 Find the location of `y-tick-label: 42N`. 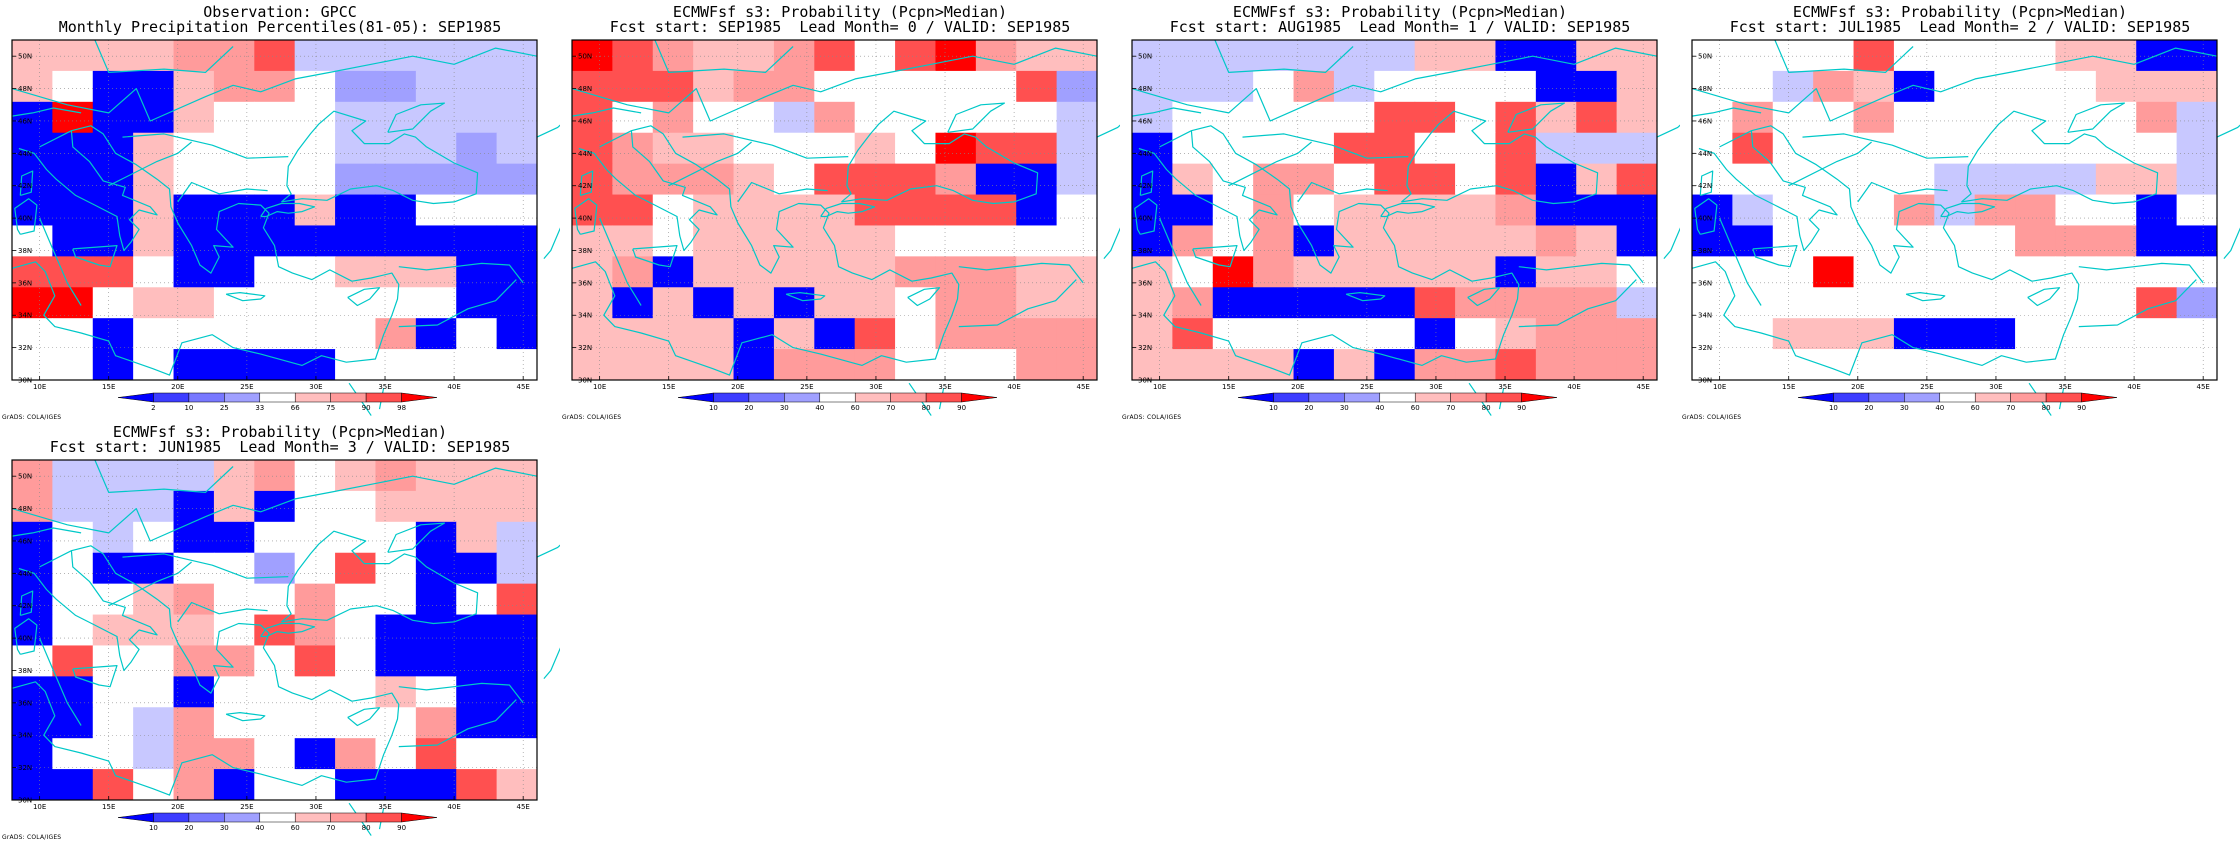

y-tick-label: 42N is located at coordinates (585, 186).